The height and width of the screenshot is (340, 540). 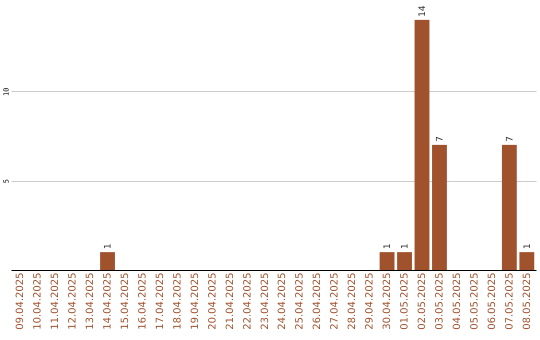 I want to click on x-tick-label: 16.04.2025, so click(x=142, y=301).